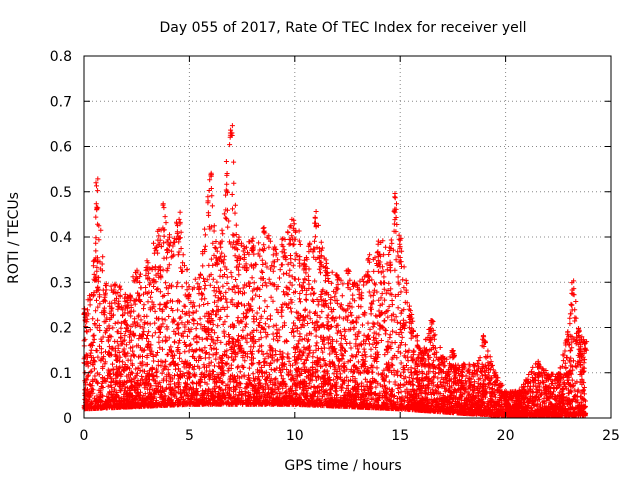  Describe the element at coordinates (189, 436) in the screenshot. I see `x-tick-label: 5` at that location.